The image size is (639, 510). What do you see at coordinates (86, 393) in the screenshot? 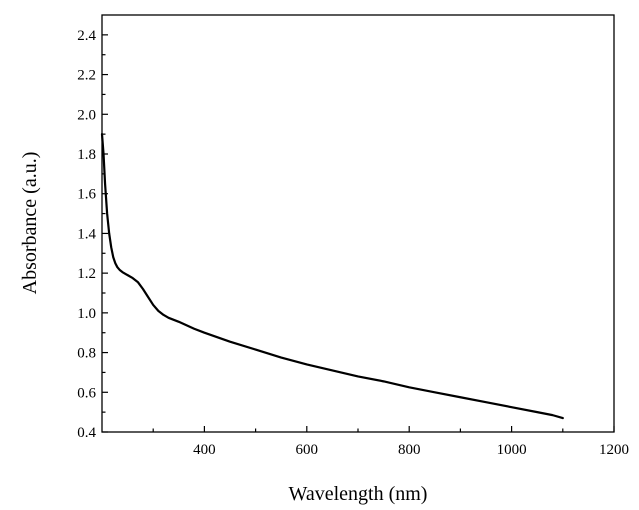
I see `y-tick-label: 0.6` at bounding box center [86, 393].